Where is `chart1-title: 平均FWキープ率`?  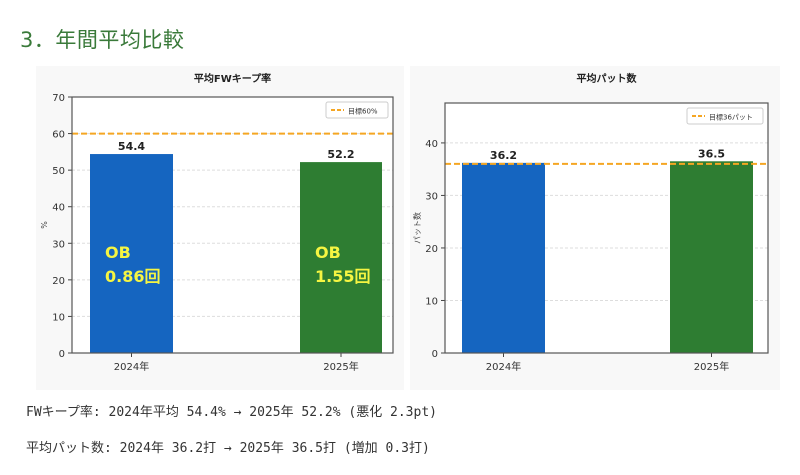 chart1-title: 平均FWキープ率 is located at coordinates (232, 78).